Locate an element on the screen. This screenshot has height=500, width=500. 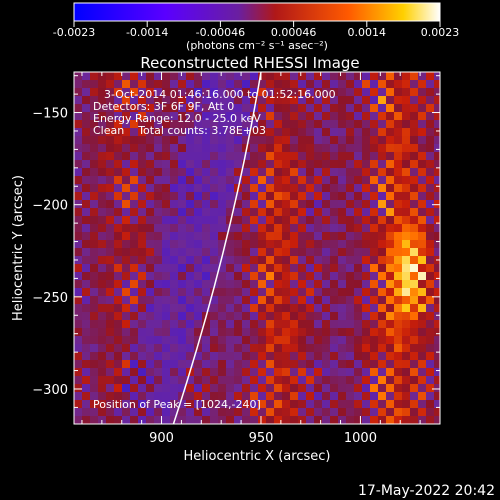
x-axis-label: Heliocentric X (arcsec) is located at coordinates (257, 456).